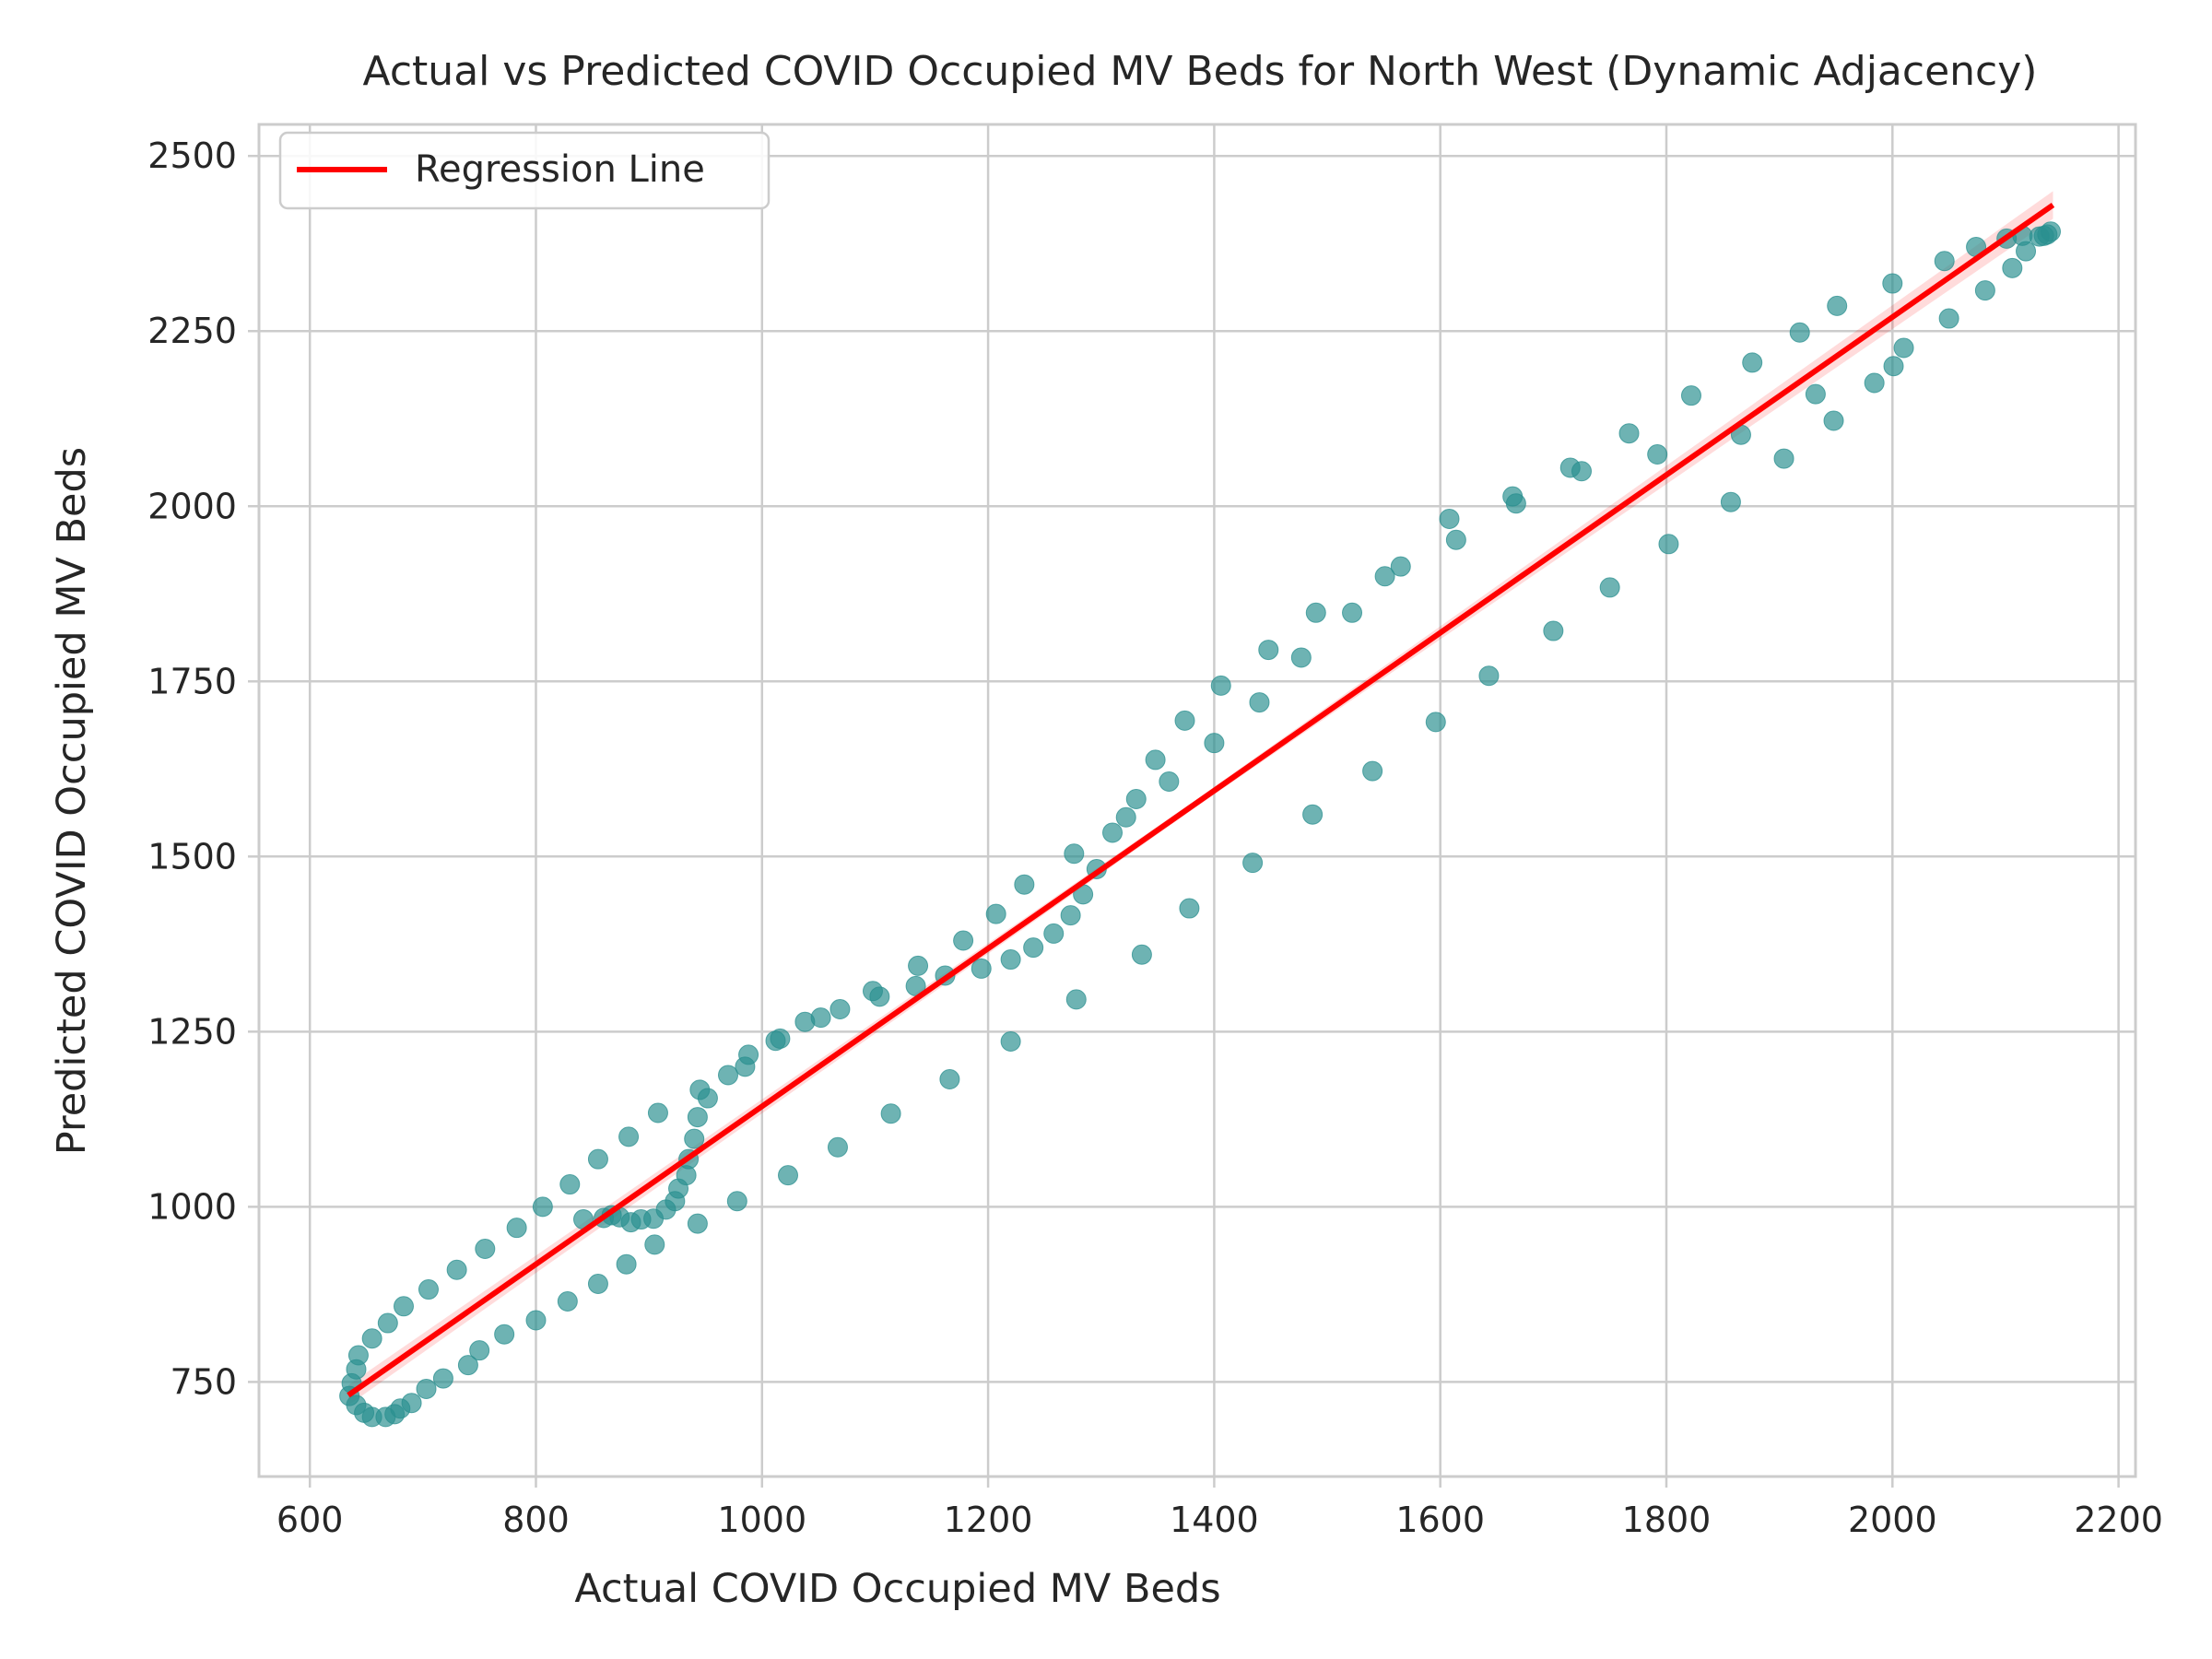 The width and height of the screenshot is (2212, 1659). I want to click on x-tick-label: 1200, so click(988, 1520).